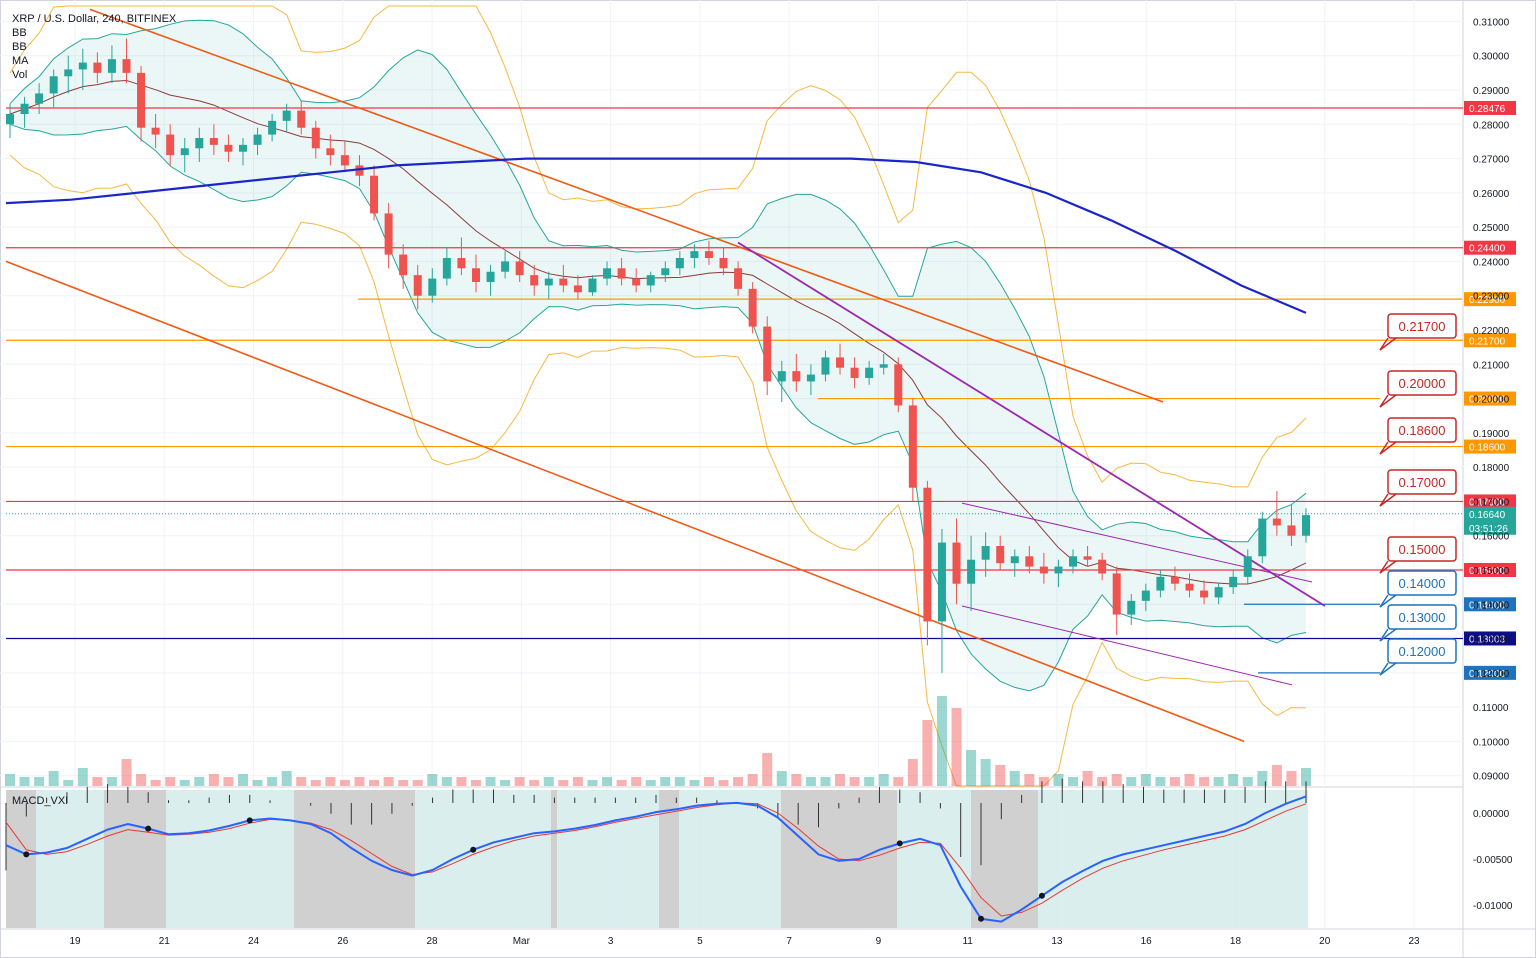 Image resolution: width=1536 pixels, height=958 pixels. What do you see at coordinates (656, 859) in the screenshot?
I see `macd-signal-line` at bounding box center [656, 859].